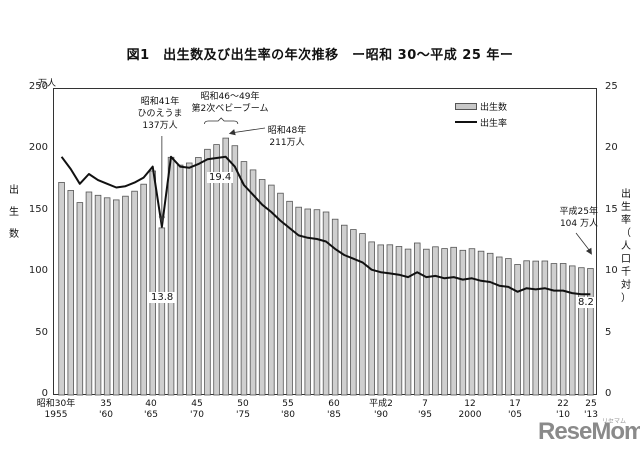  I want to click on left-axis-tick: 0, so click(44, 393).